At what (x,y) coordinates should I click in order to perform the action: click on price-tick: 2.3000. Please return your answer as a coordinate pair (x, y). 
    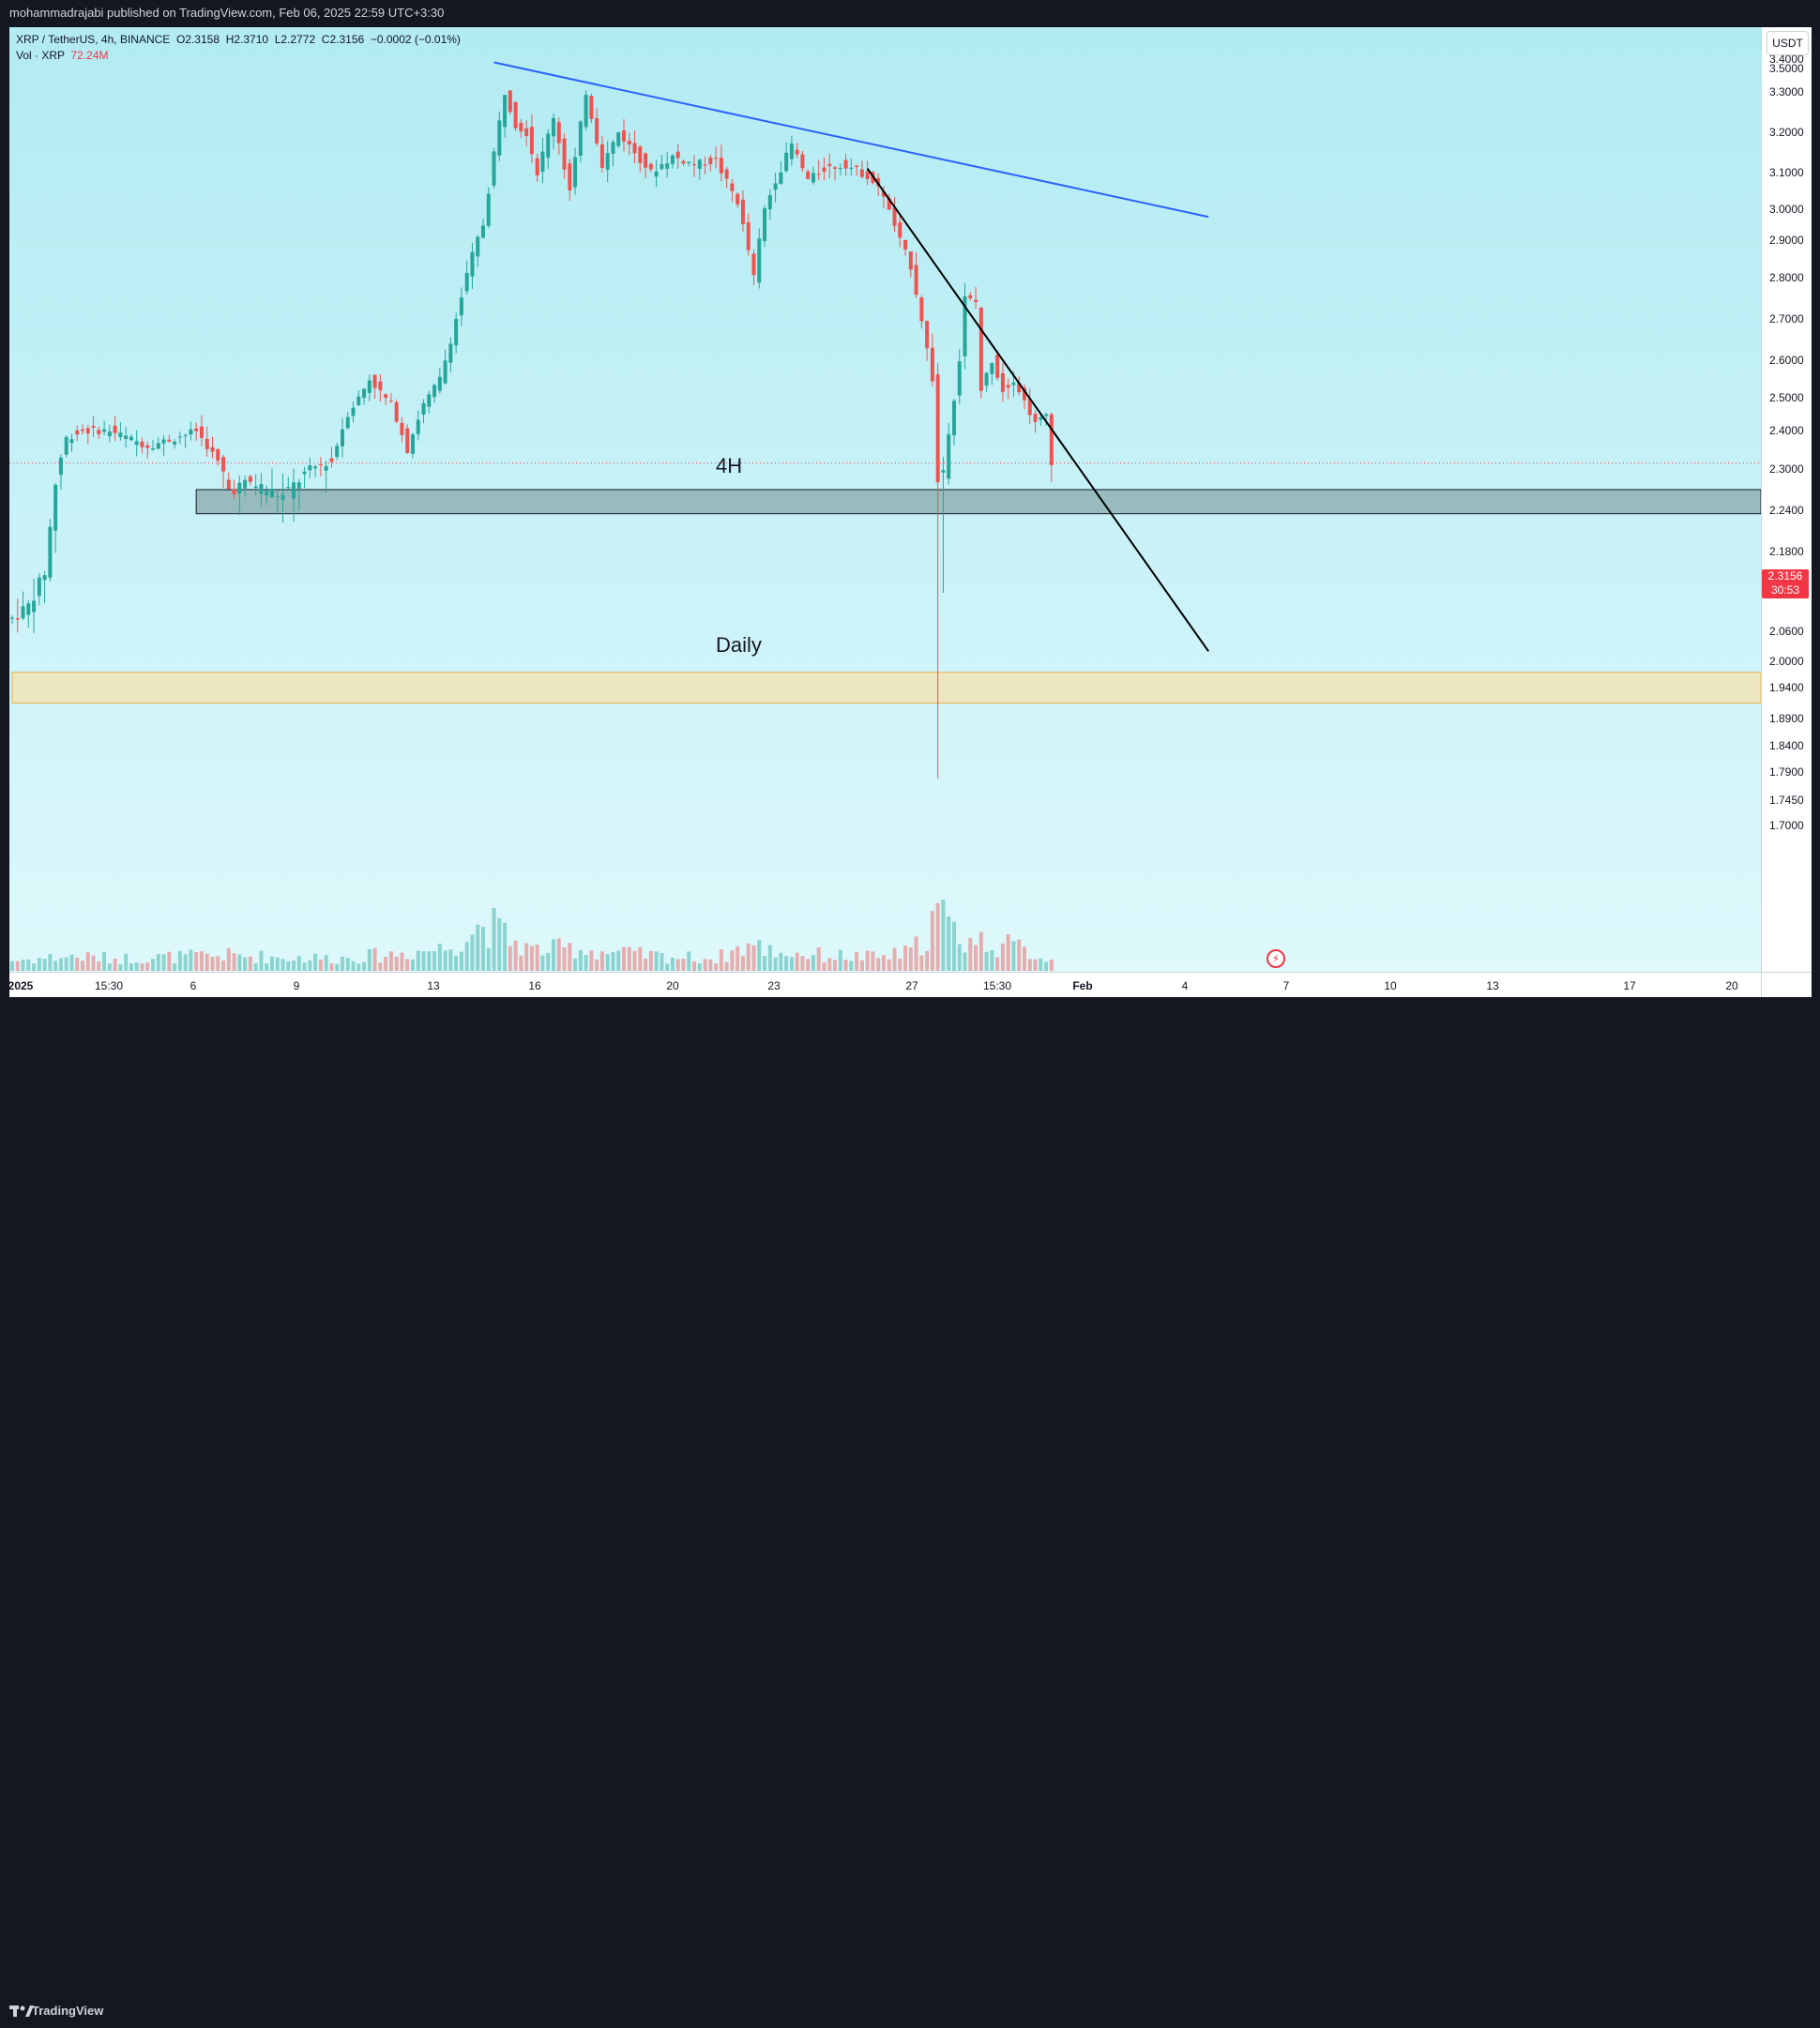
    Looking at the image, I should click on (1786, 469).